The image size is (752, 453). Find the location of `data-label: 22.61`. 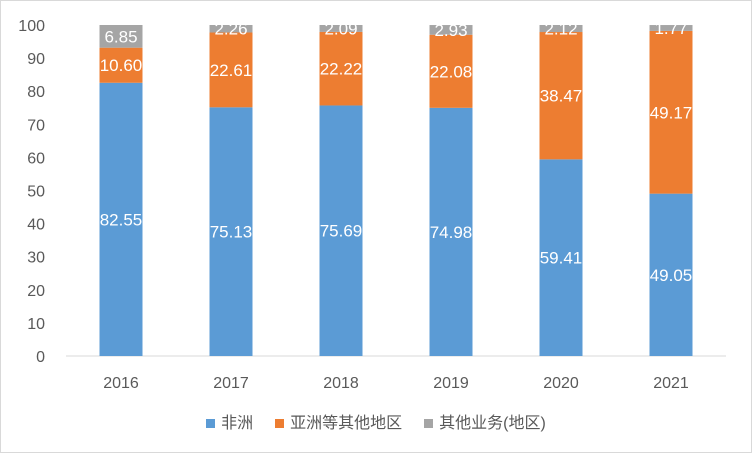

data-label: 22.61 is located at coordinates (231, 70).